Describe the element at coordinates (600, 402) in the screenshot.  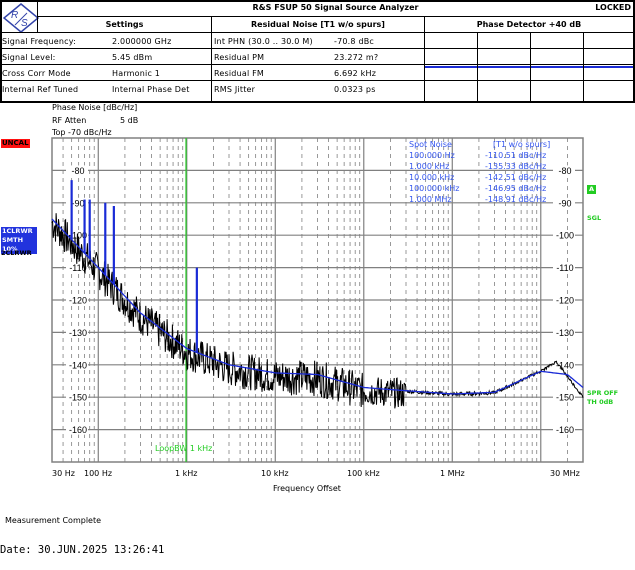
I see `threshold-indicator: TH 0dB` at that location.